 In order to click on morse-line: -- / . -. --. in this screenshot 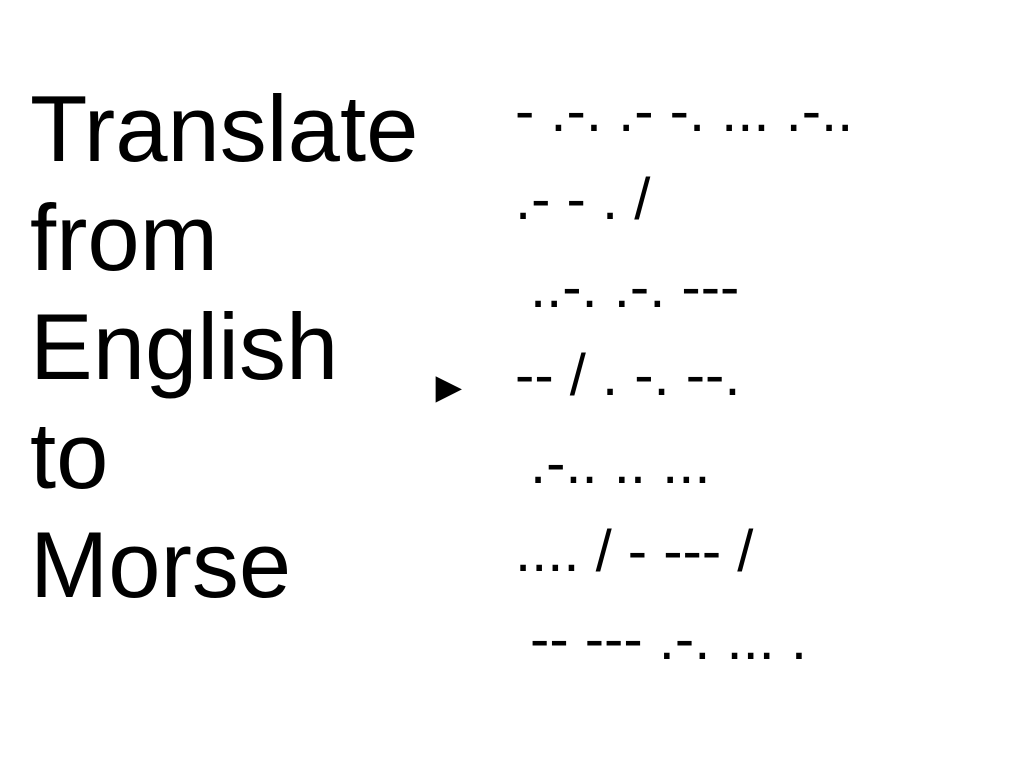, I will do `click(628, 375)`.